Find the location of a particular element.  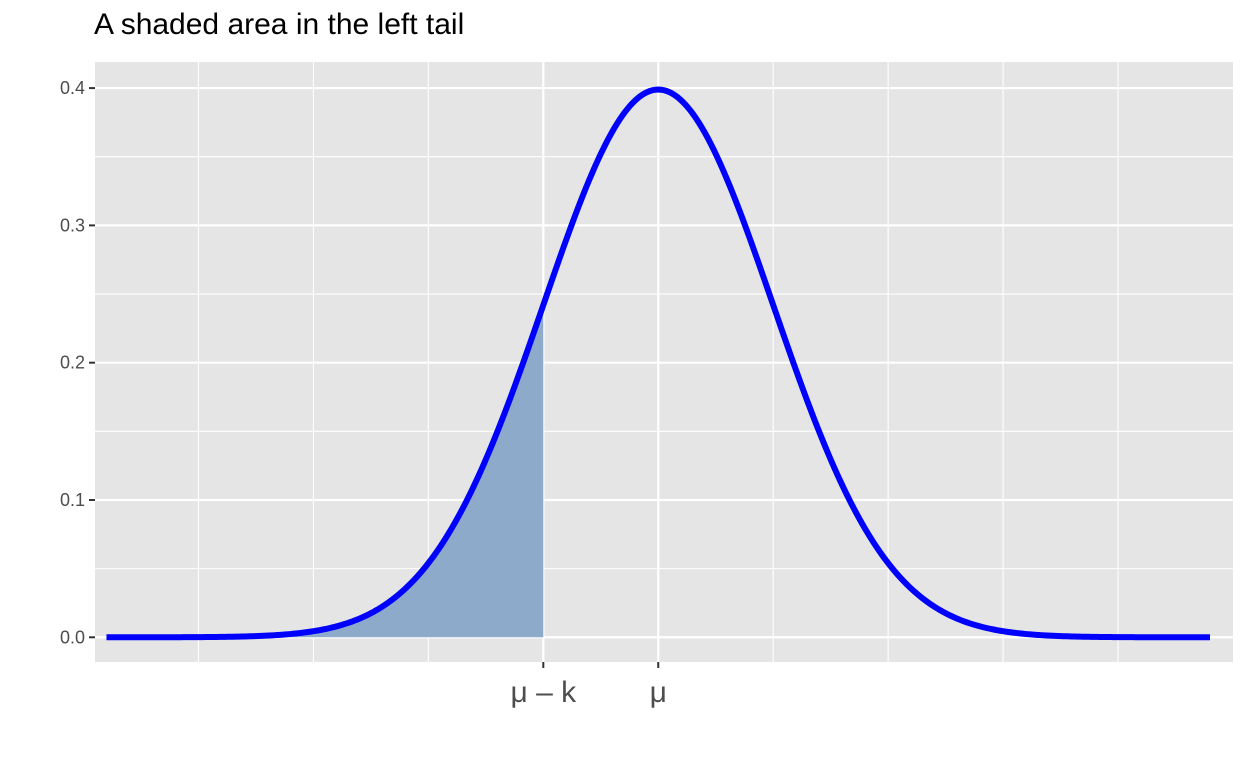

y-tick-label: 0.2 is located at coordinates (72, 363).